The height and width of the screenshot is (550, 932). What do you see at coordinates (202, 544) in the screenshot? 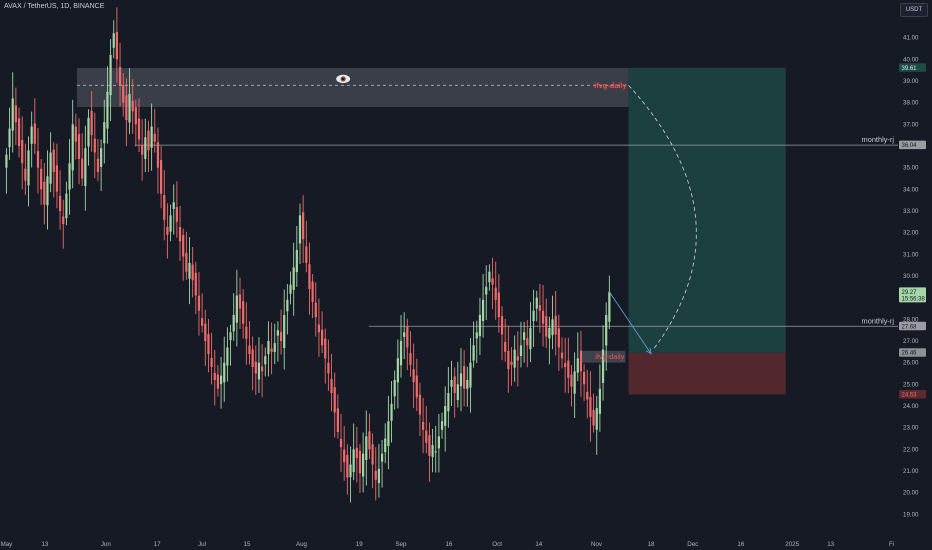
I see `x-tick-label: Jul` at bounding box center [202, 544].